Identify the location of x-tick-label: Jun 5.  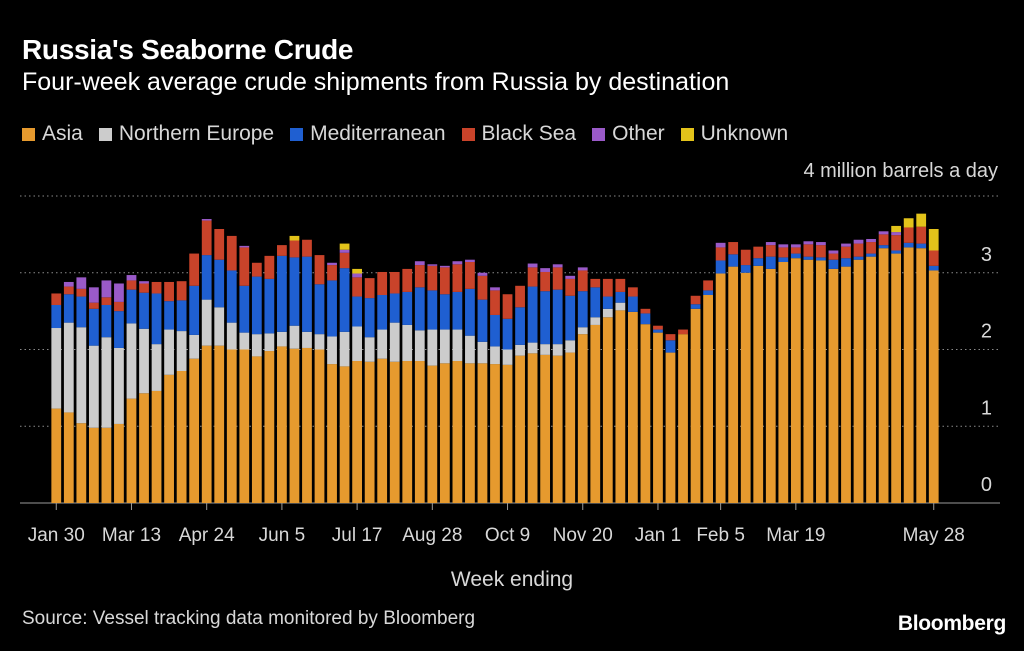
(282, 535).